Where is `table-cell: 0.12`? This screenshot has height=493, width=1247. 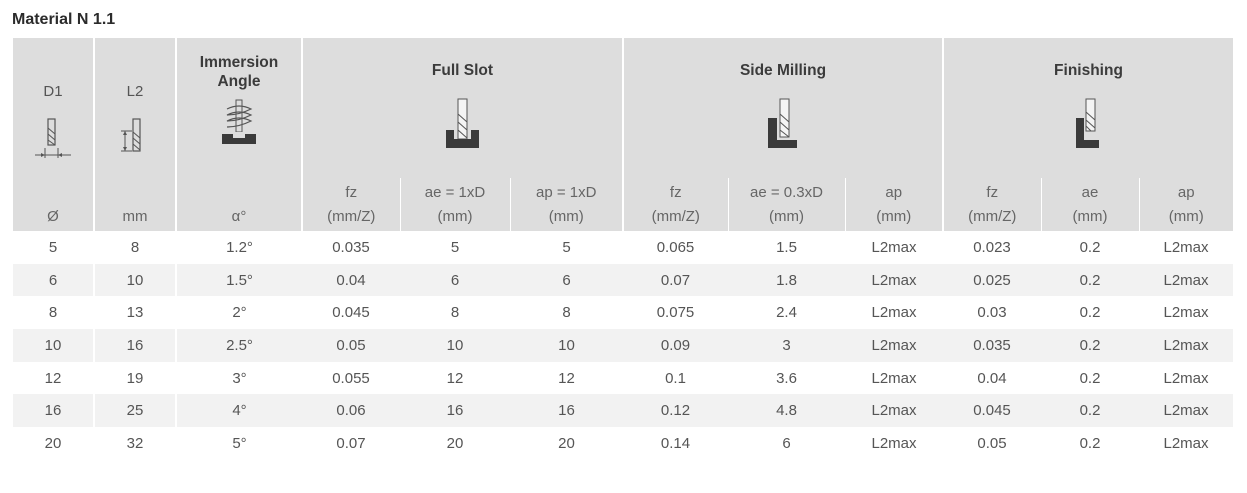
table-cell: 0.12 is located at coordinates (675, 411).